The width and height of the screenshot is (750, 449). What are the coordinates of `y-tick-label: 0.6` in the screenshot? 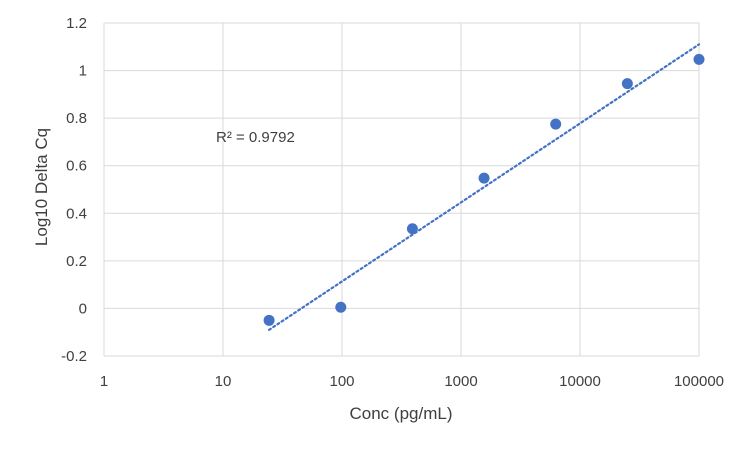 It's located at (76, 166).